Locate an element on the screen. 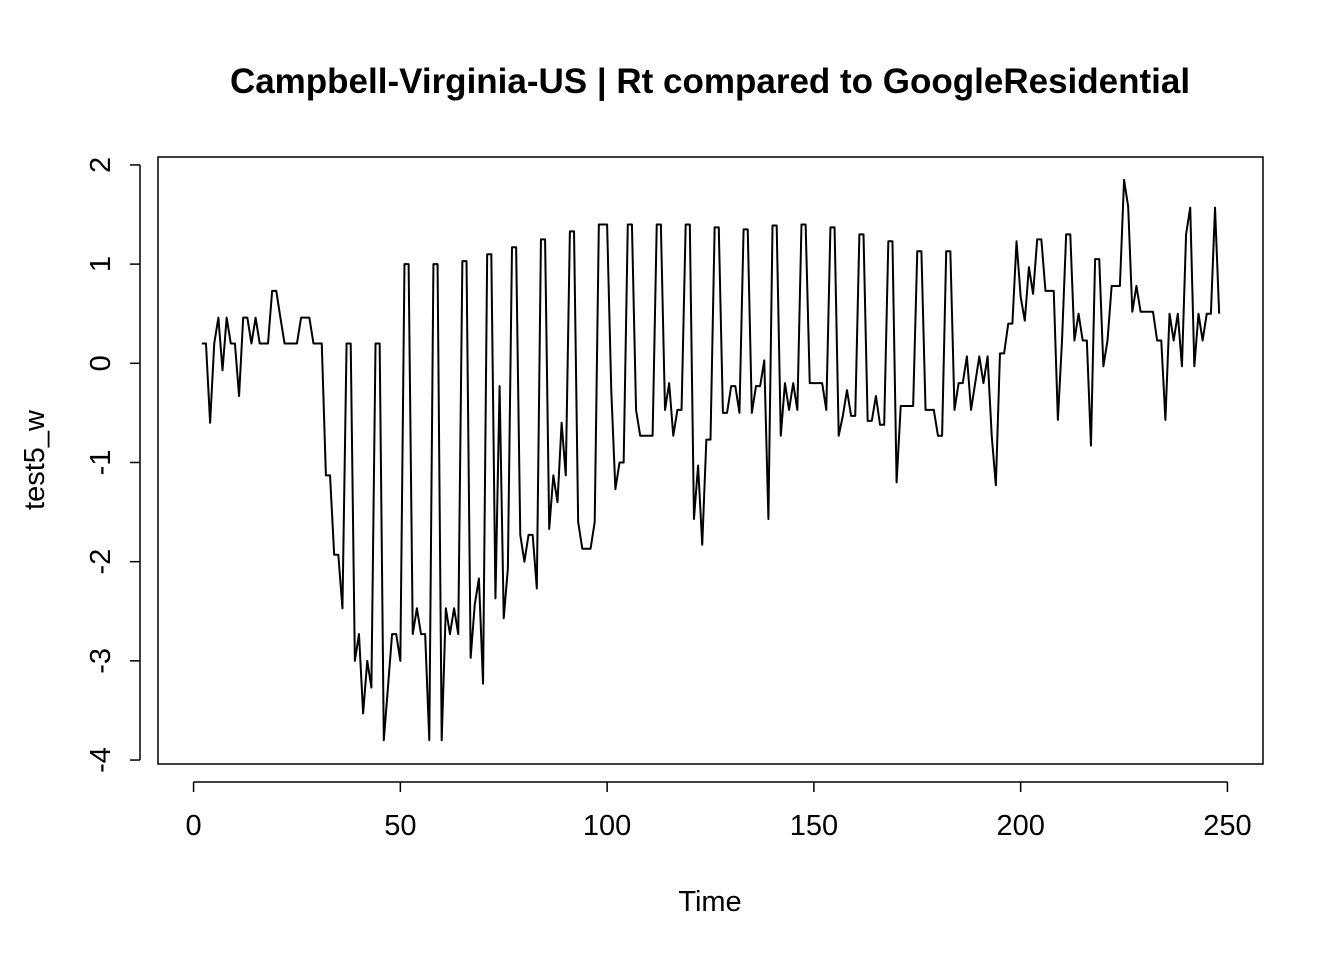 The image size is (1344, 965). y-tick-label: 0 is located at coordinates (101, 363).